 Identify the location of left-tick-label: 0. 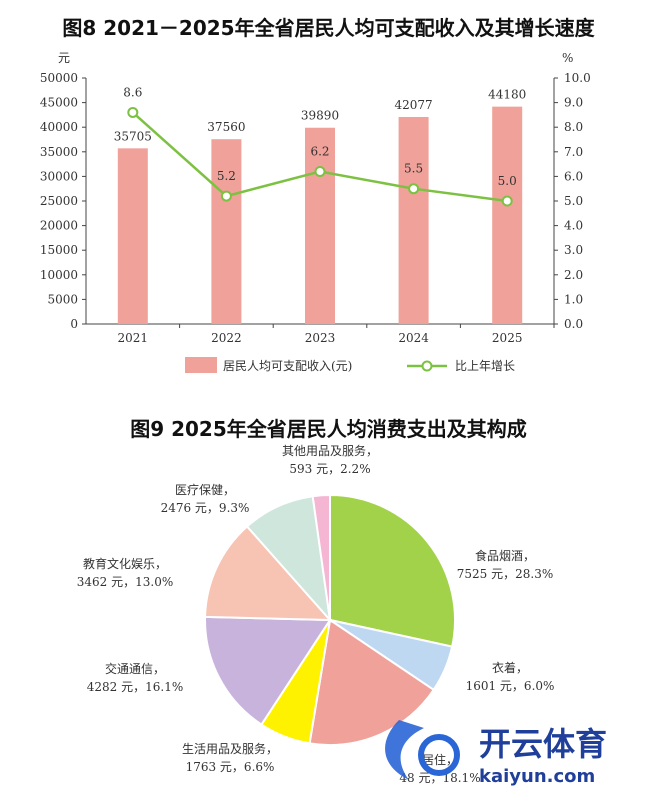
(74, 324).